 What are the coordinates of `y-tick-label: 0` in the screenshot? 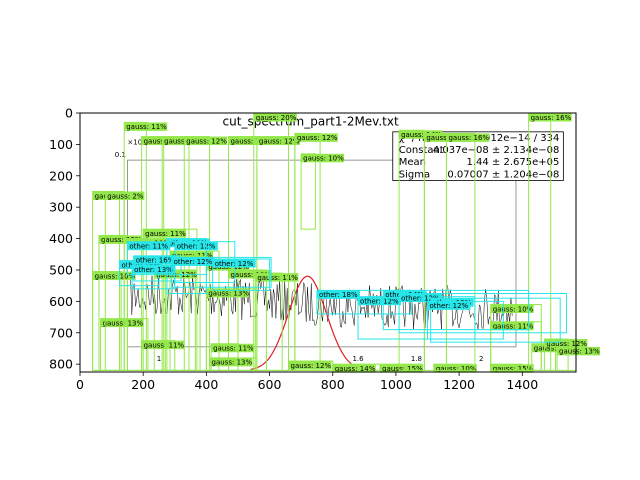 It's located at (69, 113).